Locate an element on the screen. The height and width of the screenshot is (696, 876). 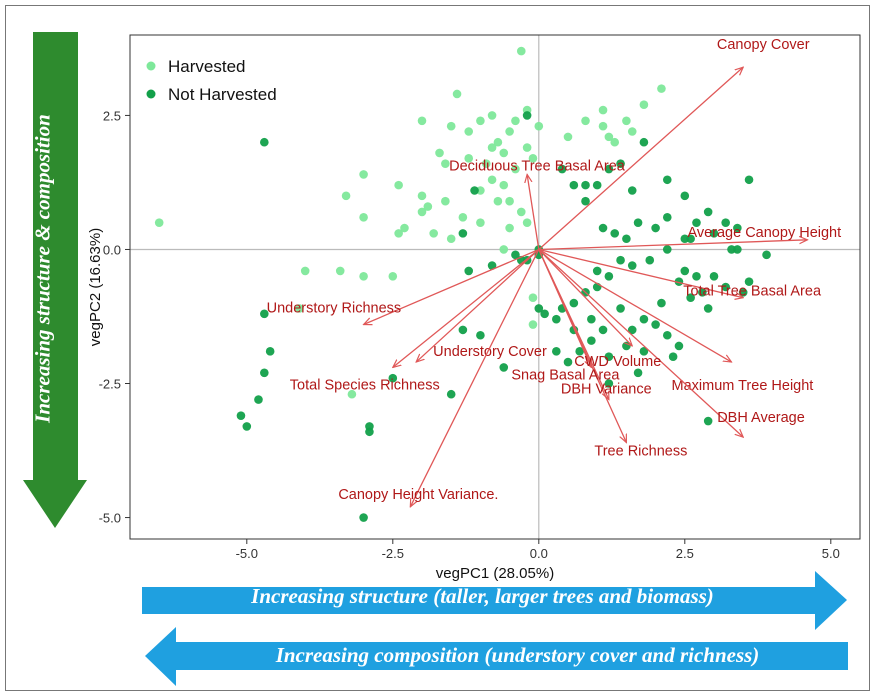
loading-label-13: Canopy Height Variance. is located at coordinates (418, 495).